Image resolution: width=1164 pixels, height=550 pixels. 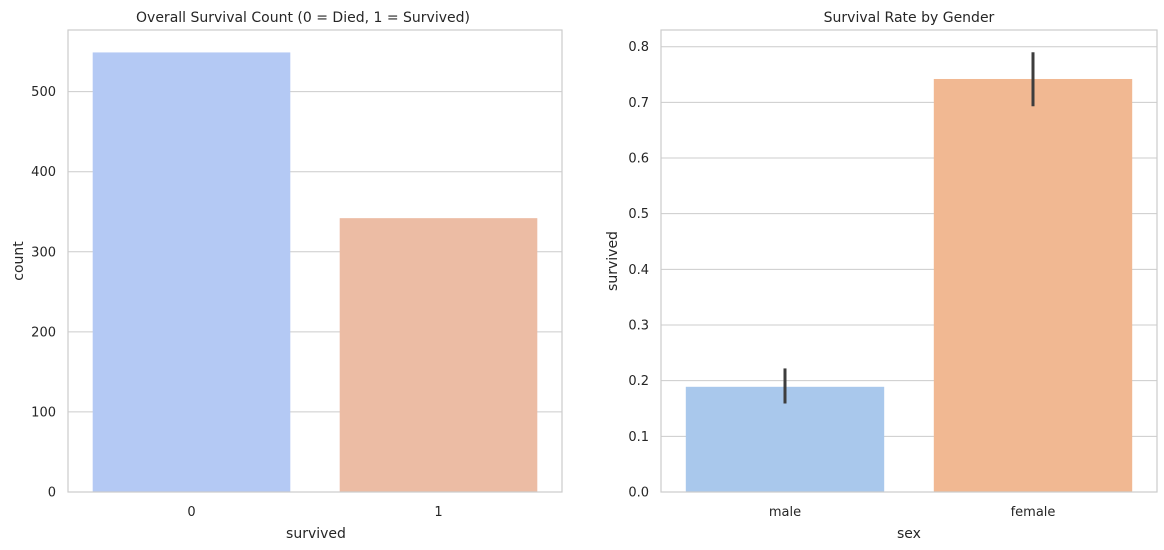 I want to click on y-tick-label: 0.6, so click(x=638, y=159).